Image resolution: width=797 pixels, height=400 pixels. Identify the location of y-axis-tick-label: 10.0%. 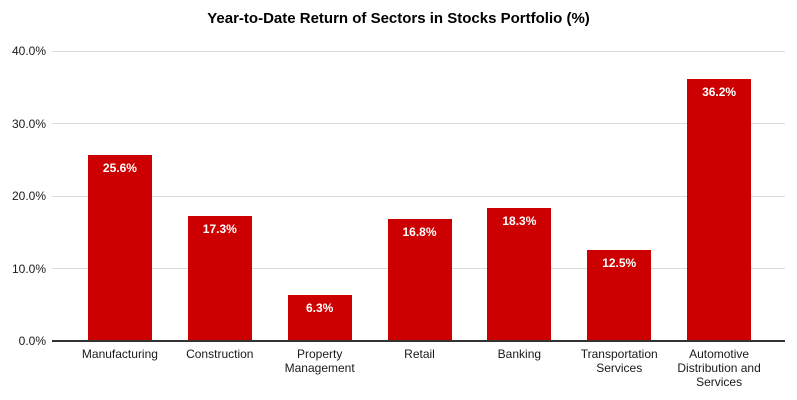
(28, 268).